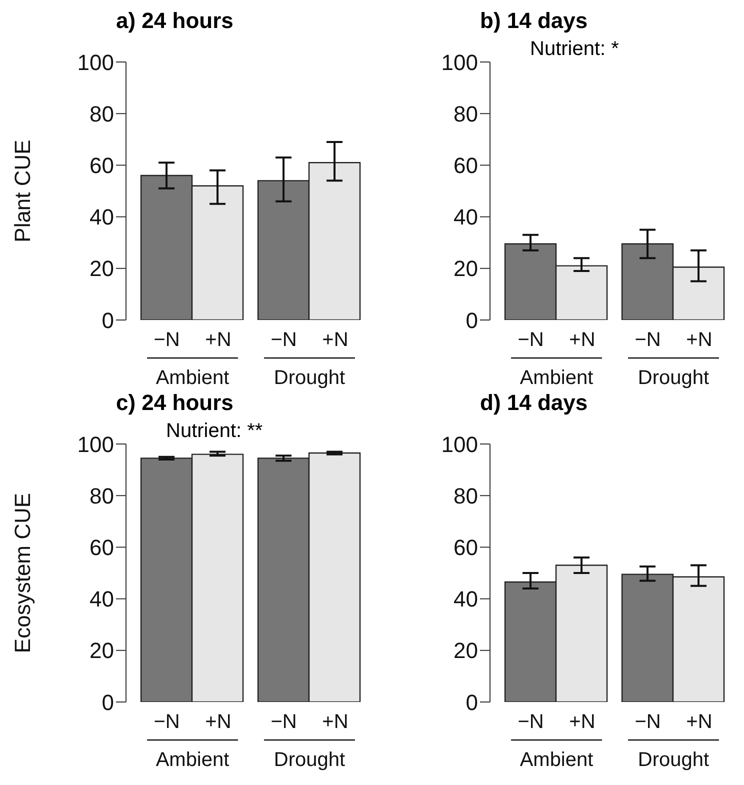 This screenshot has width=744, height=785. What do you see at coordinates (214, 431) in the screenshot?
I see `text: Nutrient: **` at bounding box center [214, 431].